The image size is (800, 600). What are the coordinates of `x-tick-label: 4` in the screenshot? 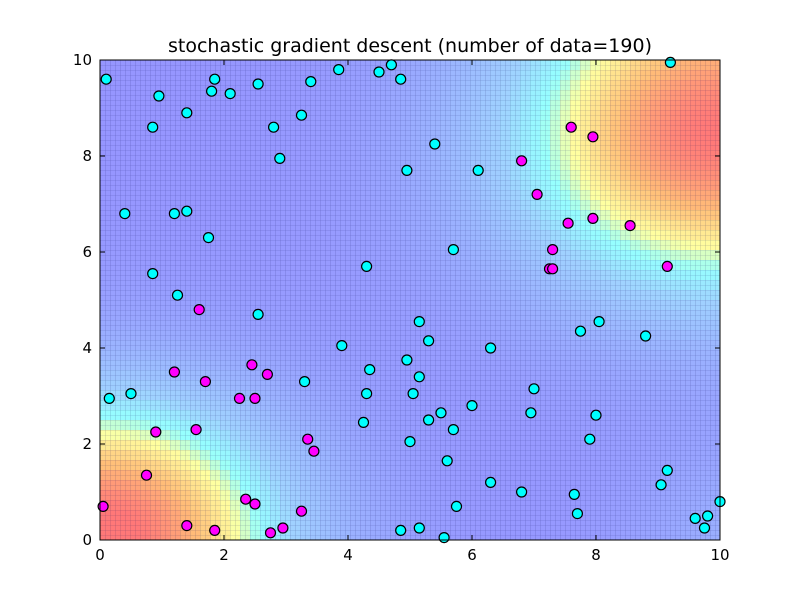 It's located at (348, 555).